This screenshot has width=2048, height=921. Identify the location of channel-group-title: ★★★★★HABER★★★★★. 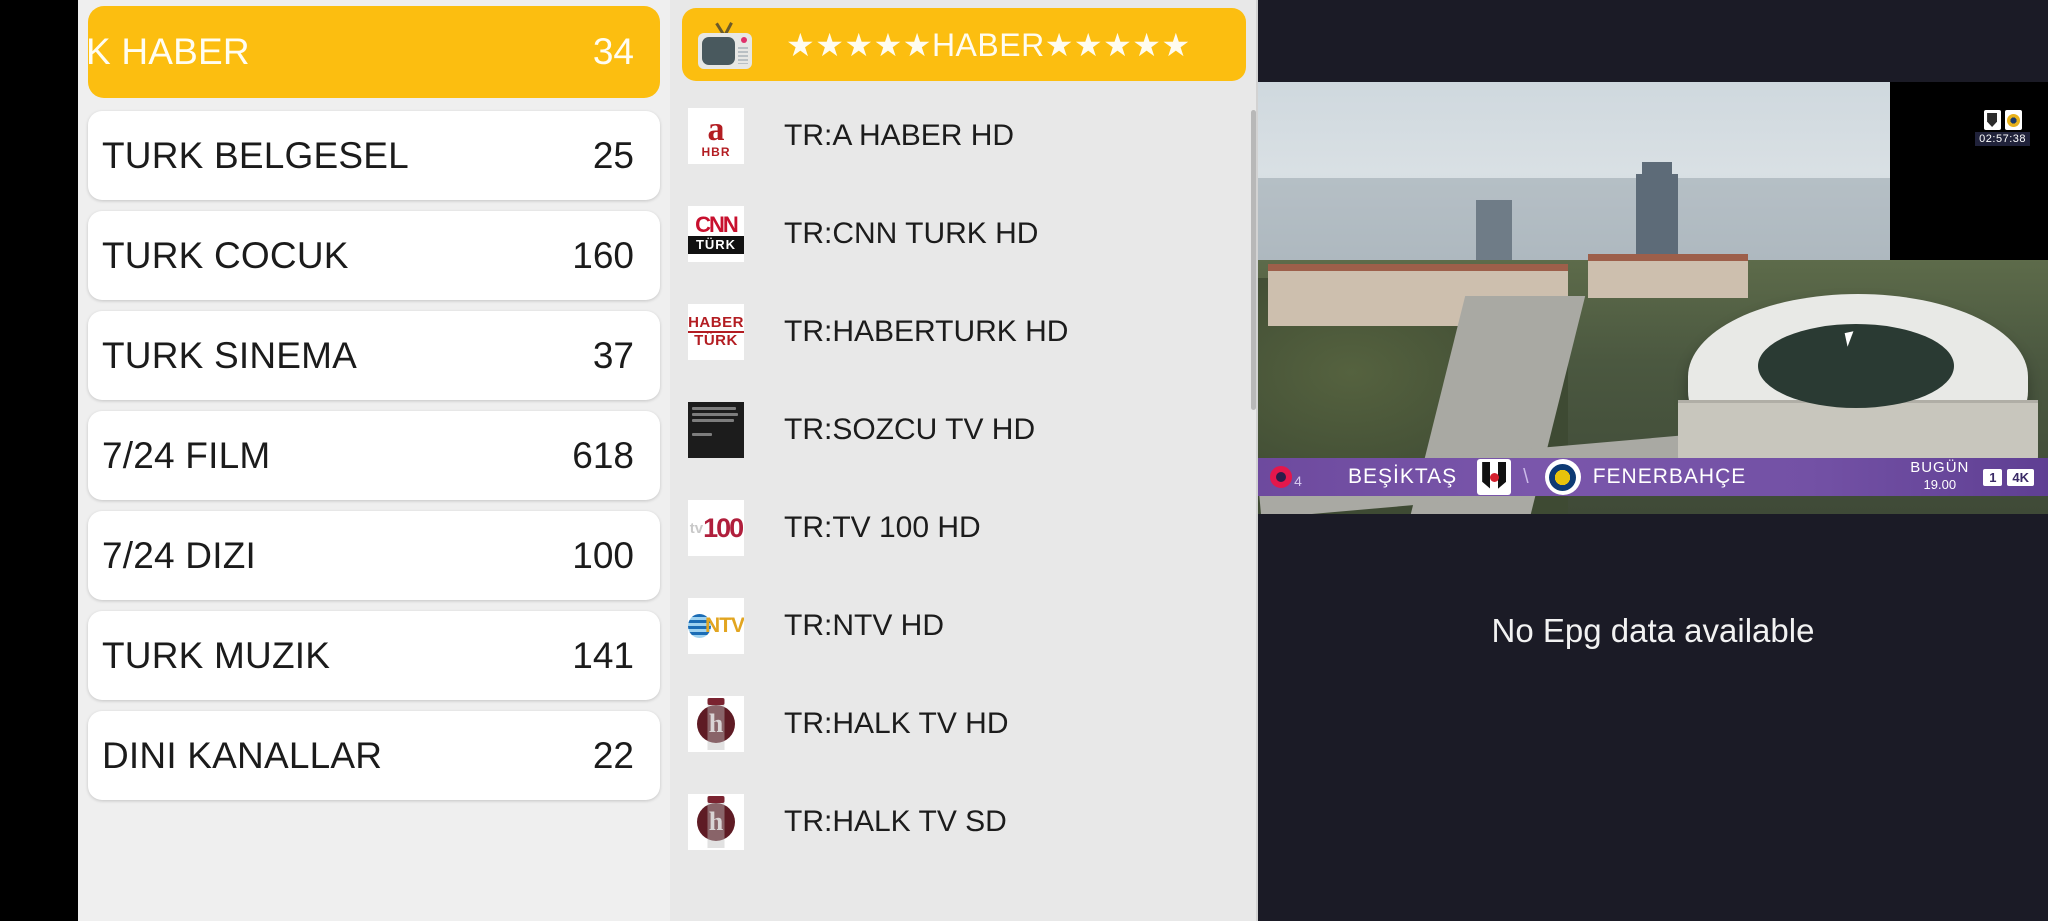
(988, 44).